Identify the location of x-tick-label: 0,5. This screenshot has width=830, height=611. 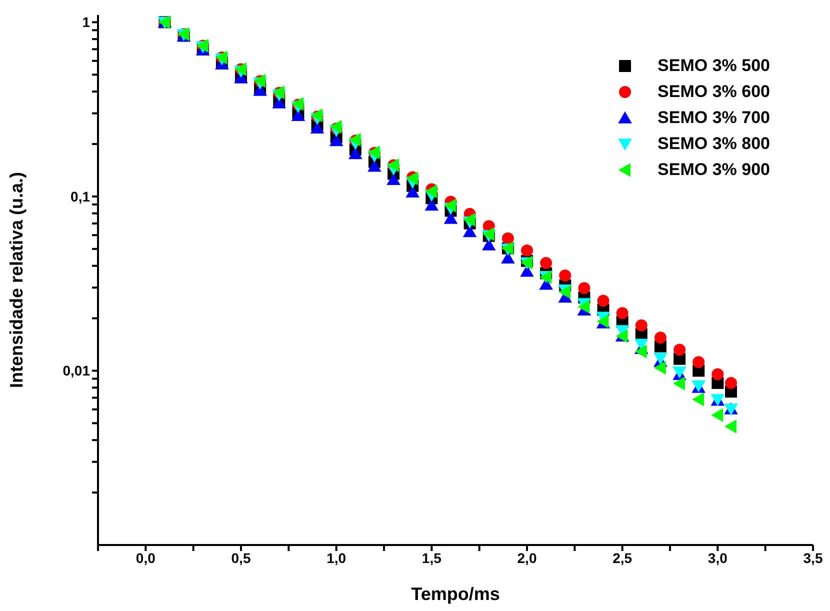
(241, 558).